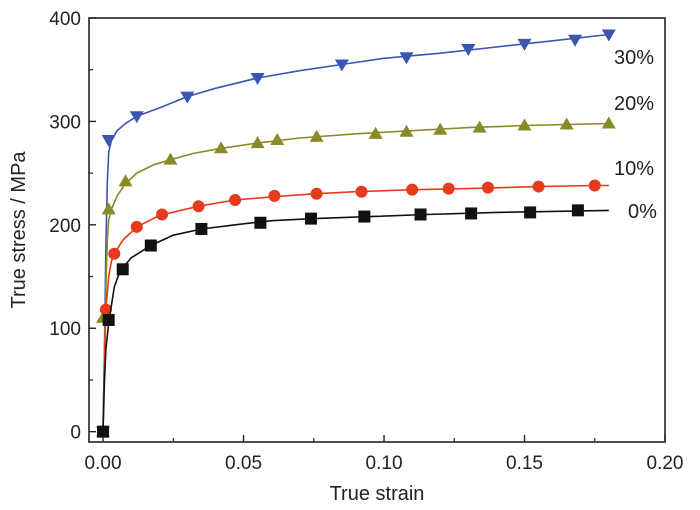 Image resolution: width=700 pixels, height=510 pixels. I want to click on y-tick-label: 300, so click(65, 122).